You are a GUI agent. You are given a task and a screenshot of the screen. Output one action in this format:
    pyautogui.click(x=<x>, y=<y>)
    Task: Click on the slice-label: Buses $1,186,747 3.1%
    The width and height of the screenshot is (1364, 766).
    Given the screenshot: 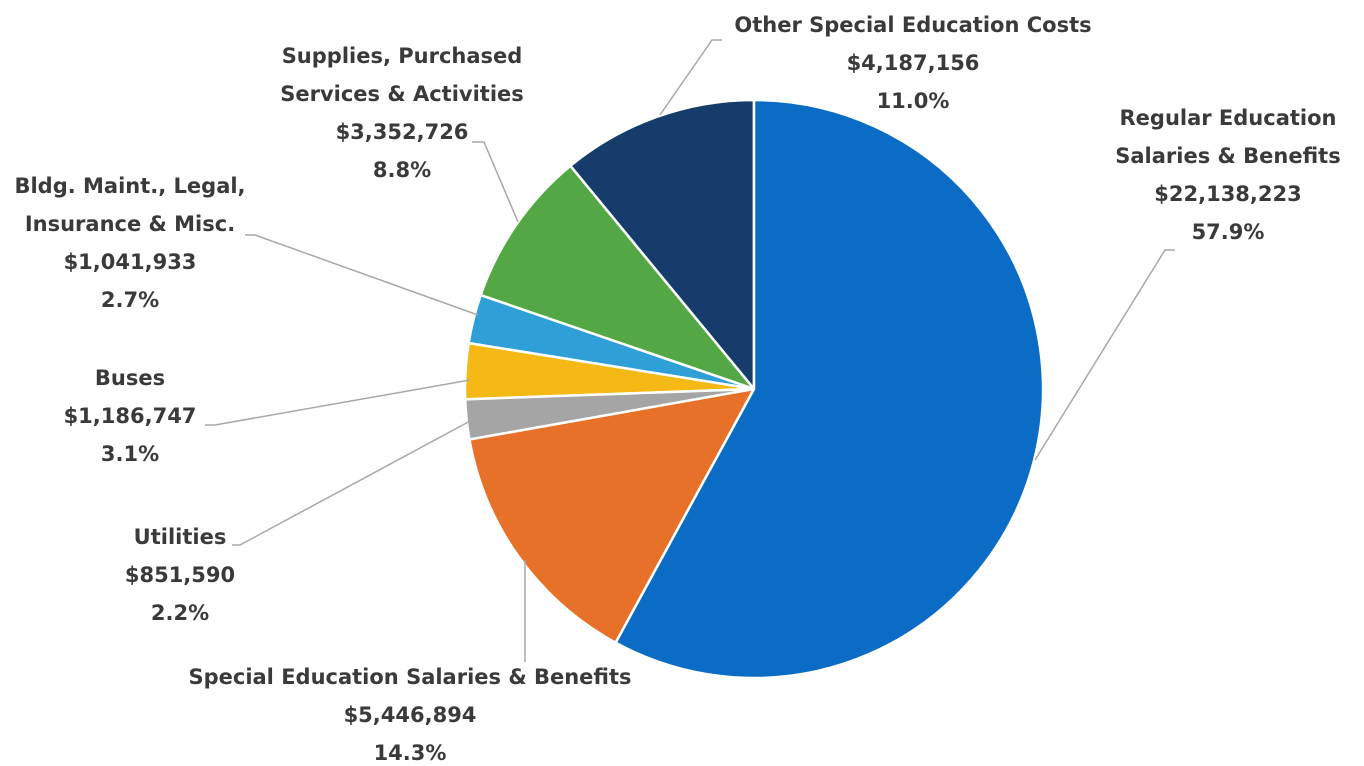 What is the action you would take?
    pyautogui.click(x=130, y=416)
    